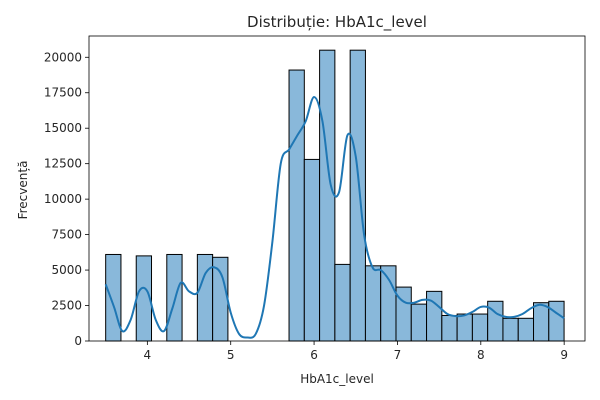 This screenshot has width=600, height=400. What do you see at coordinates (231, 355) in the screenshot?
I see `x-tick-label: 5` at bounding box center [231, 355].